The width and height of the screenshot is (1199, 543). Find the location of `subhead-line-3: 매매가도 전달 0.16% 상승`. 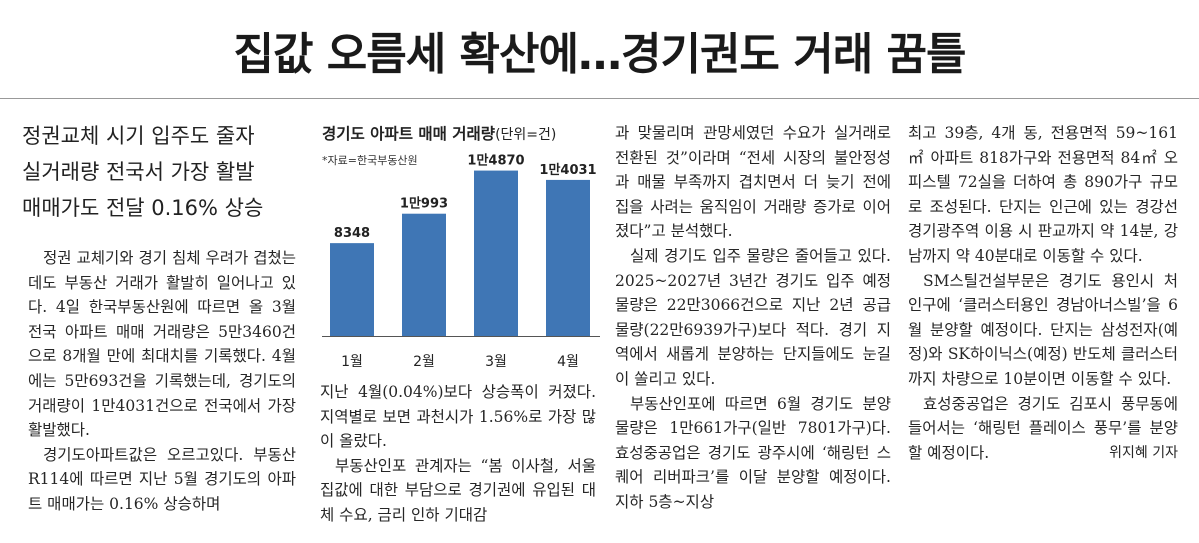

subhead-line-3: 매매가도 전달 0.16% 상승 is located at coordinates (143, 208).